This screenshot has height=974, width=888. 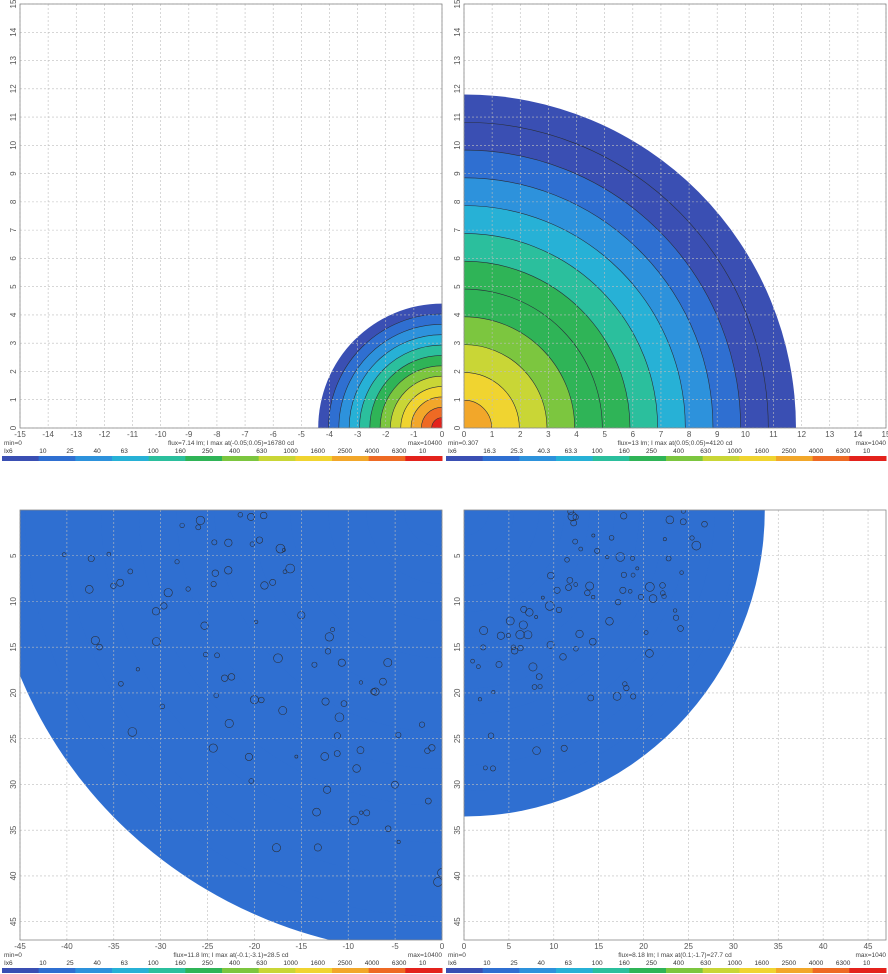 What do you see at coordinates (396, 946) in the screenshot?
I see `x-tick-label: -5` at bounding box center [396, 946].